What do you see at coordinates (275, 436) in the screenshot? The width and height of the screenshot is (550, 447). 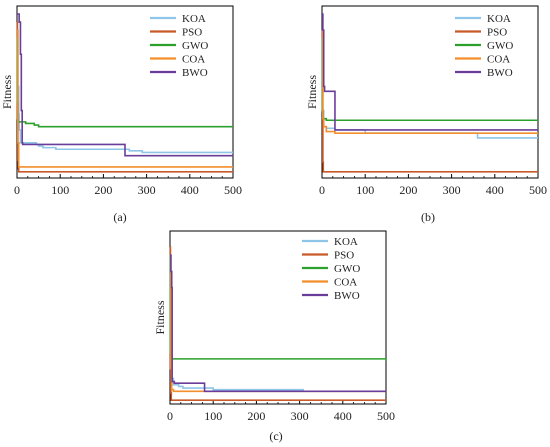 I see `panel-label: (c)` at bounding box center [275, 436].